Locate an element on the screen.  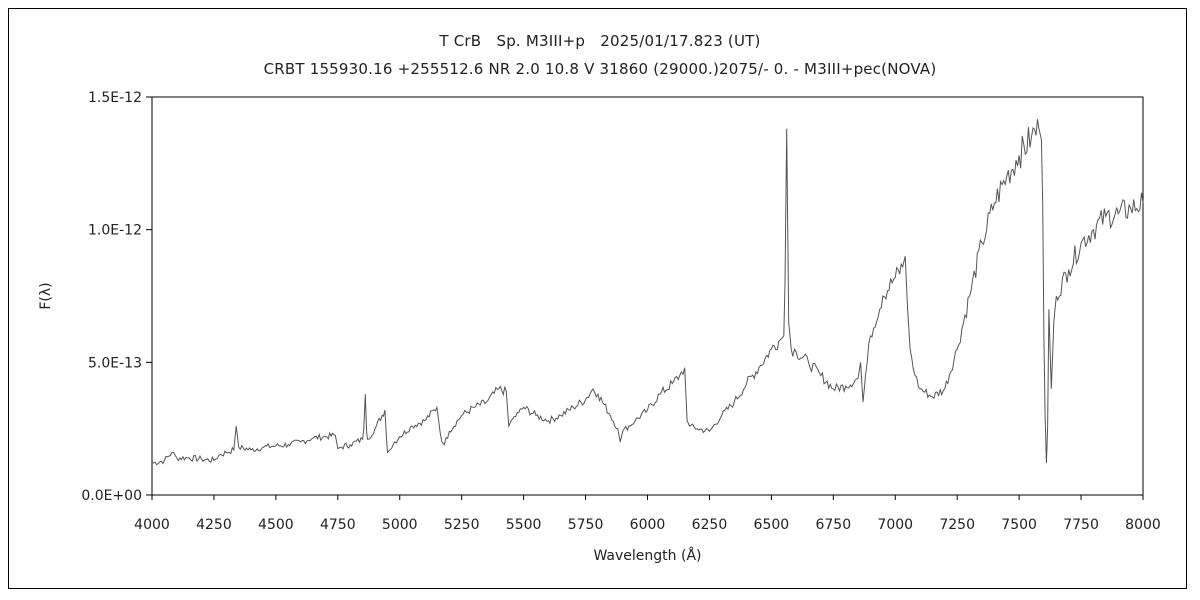
y-tick-label: 0.0E+00 is located at coordinates (111, 496).